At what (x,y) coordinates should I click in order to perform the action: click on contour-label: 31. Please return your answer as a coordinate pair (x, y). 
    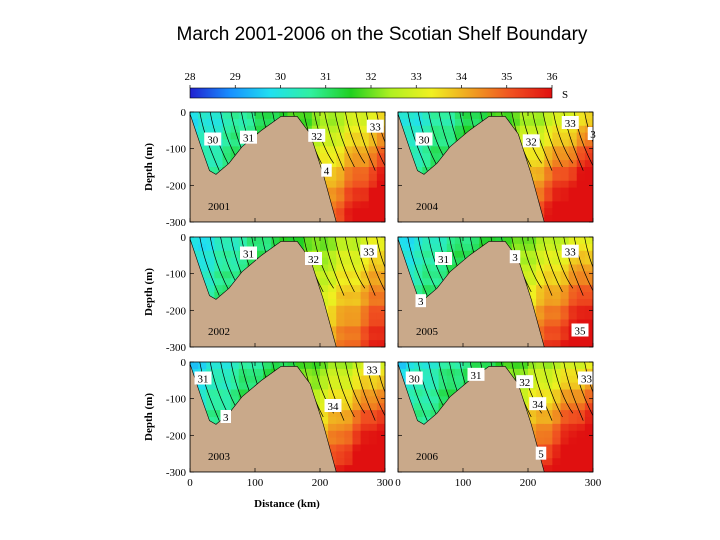
    Looking at the image, I should click on (203, 380).